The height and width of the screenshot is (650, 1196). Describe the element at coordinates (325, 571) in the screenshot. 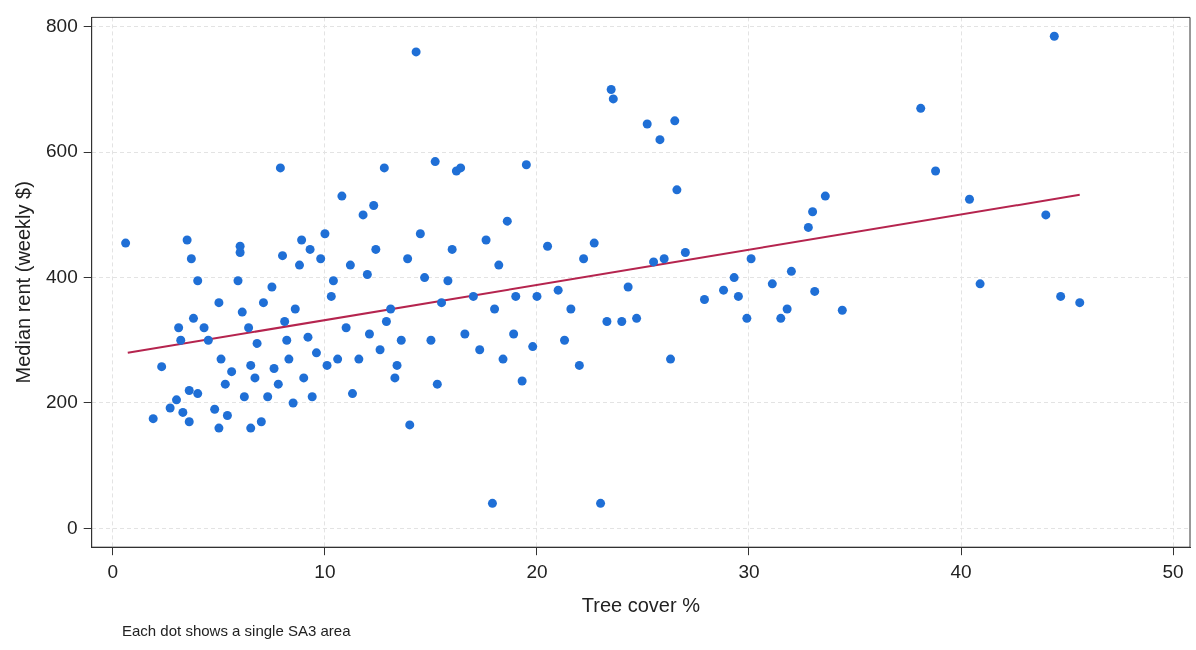

I see `x-tick-label: 10` at that location.